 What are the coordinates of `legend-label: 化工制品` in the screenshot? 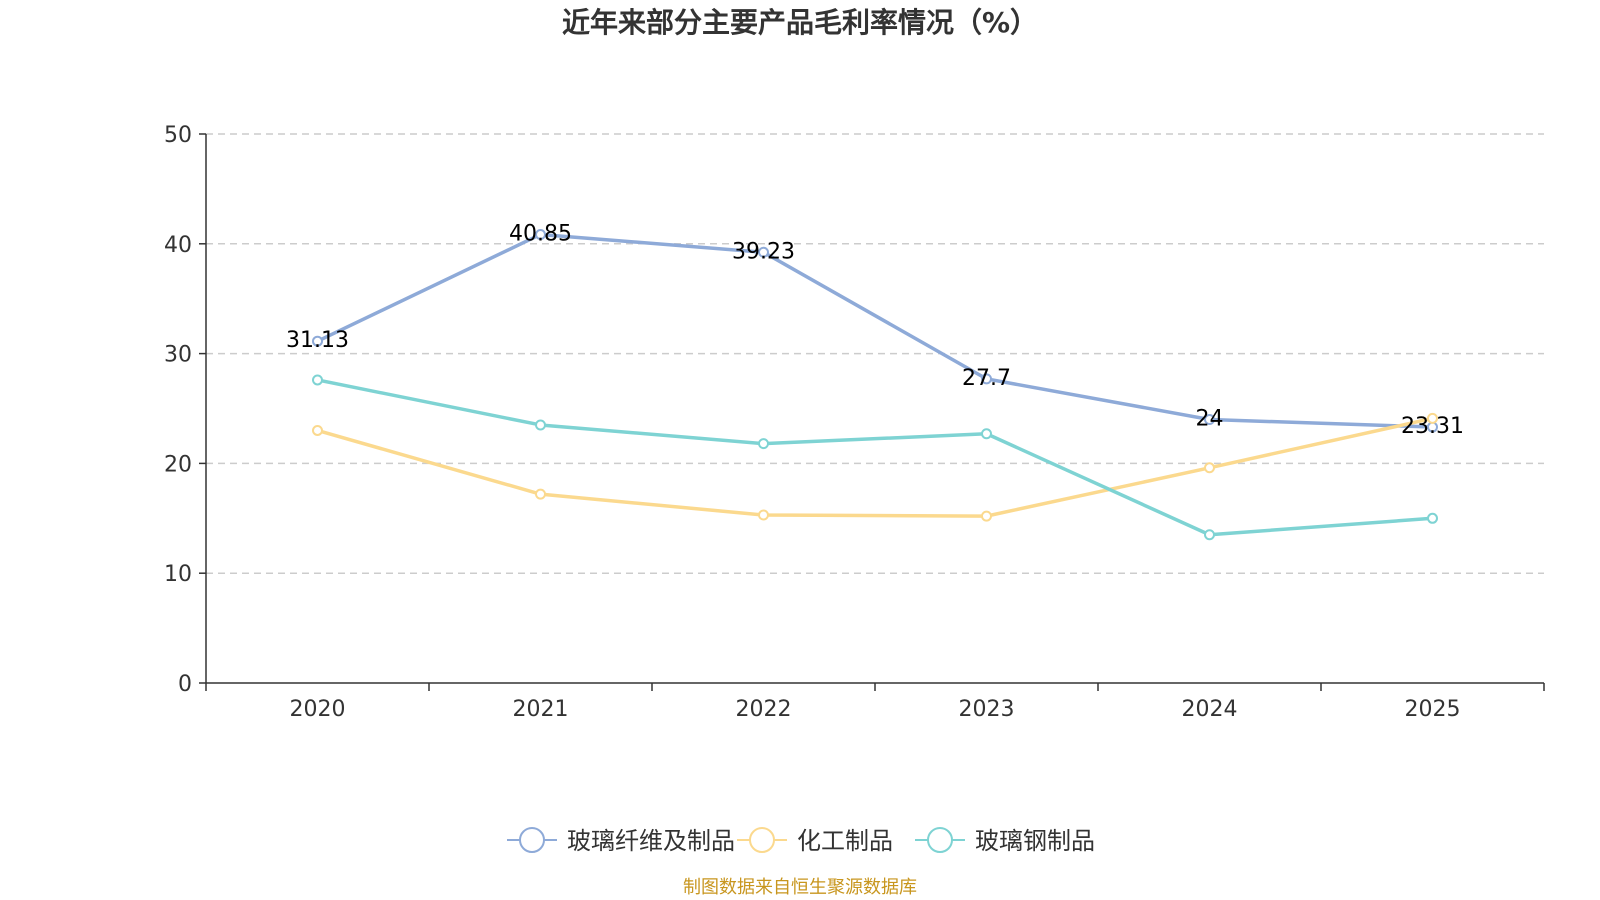 It's located at (845, 841).